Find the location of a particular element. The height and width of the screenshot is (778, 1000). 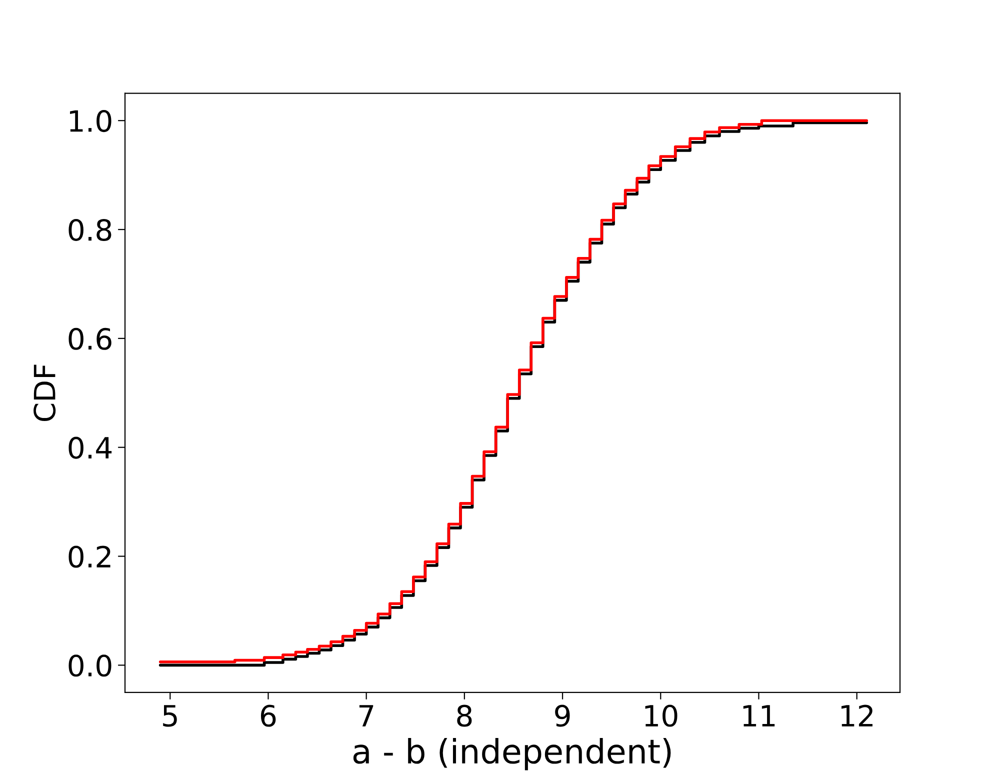

y-tick-label: 0.4 is located at coordinates (90, 447).